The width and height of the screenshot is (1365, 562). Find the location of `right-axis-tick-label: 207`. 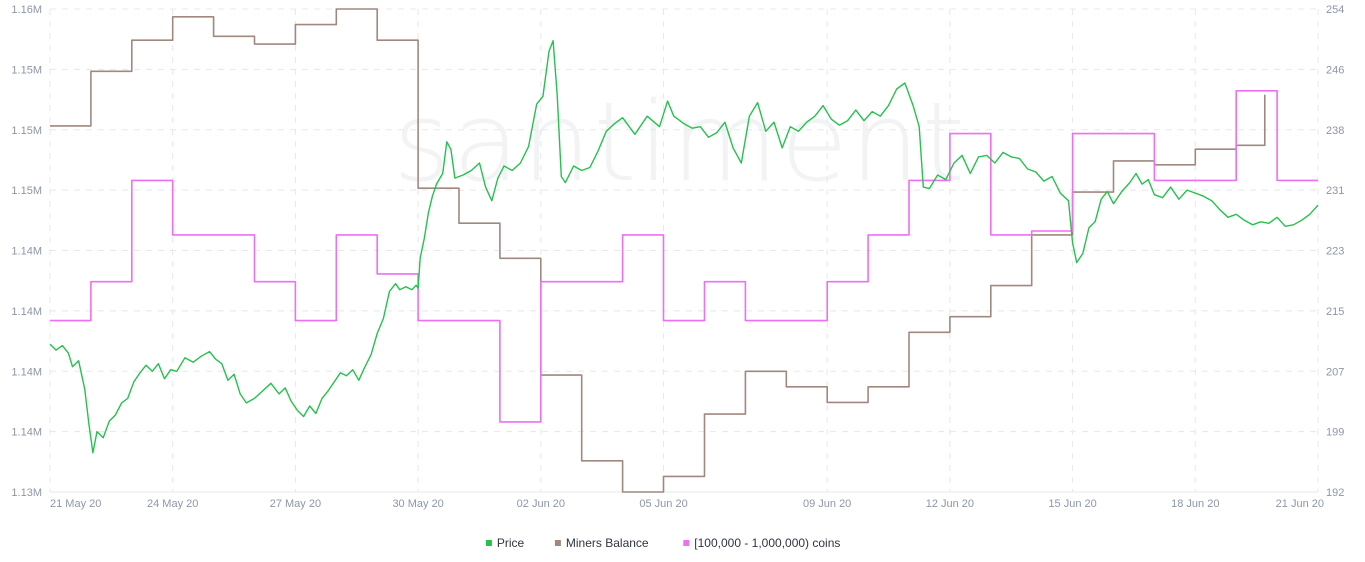

right-axis-tick-label: 207 is located at coordinates (1335, 372).